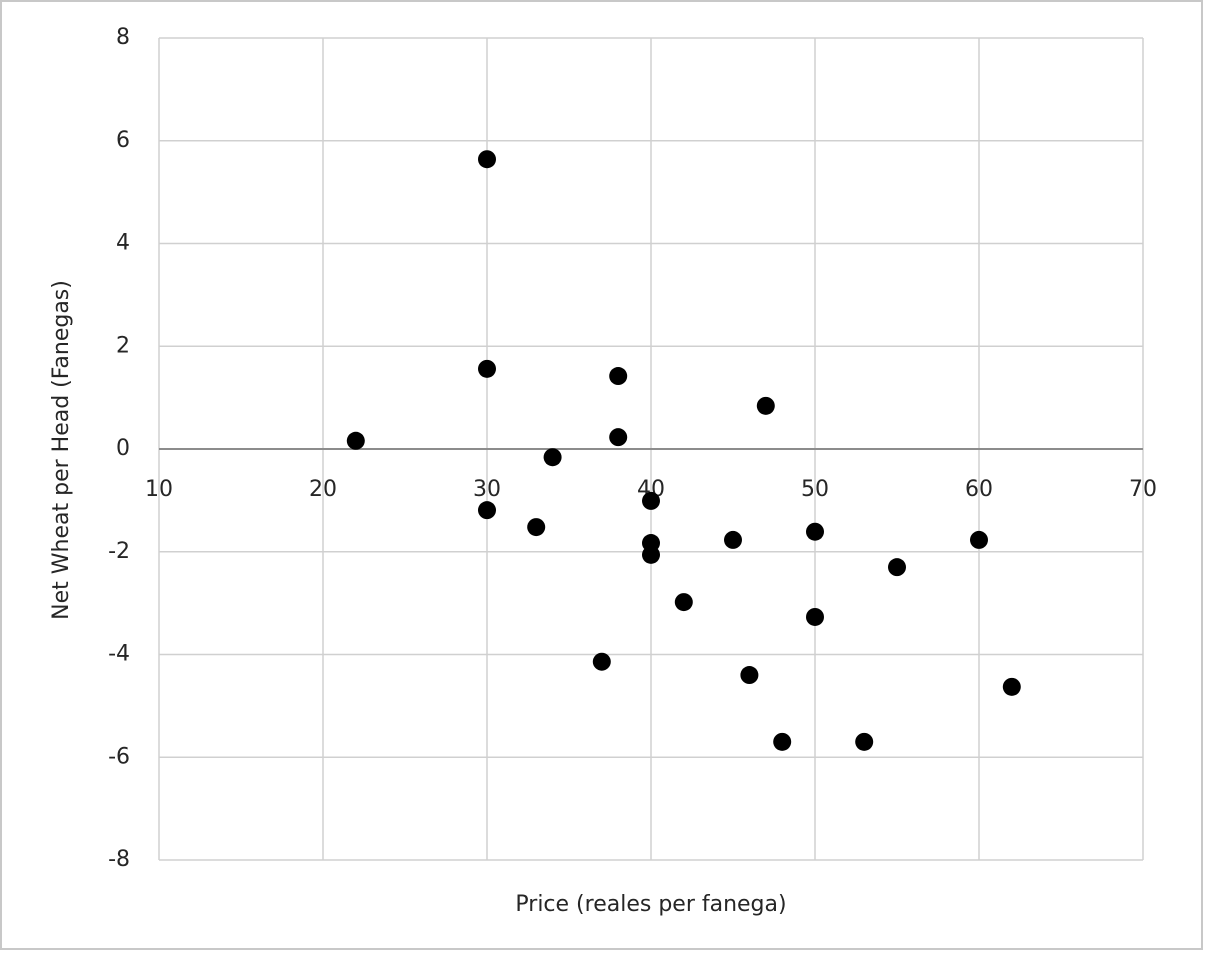  Describe the element at coordinates (119, 654) in the screenshot. I see `y-tick-label: -4` at that location.